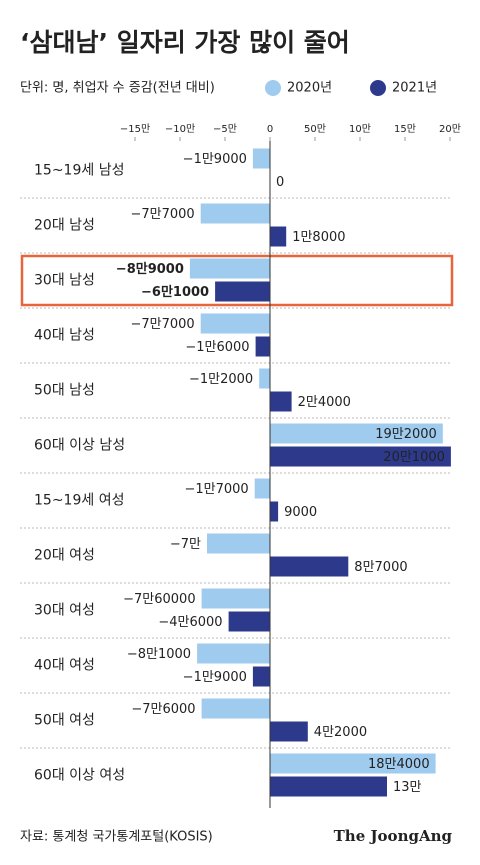 This screenshot has height=865, width=480. Describe the element at coordinates (185, 42) in the screenshot. I see `chart-title: ‘삼대남’ 일자리 가장 많이 줄어` at that location.